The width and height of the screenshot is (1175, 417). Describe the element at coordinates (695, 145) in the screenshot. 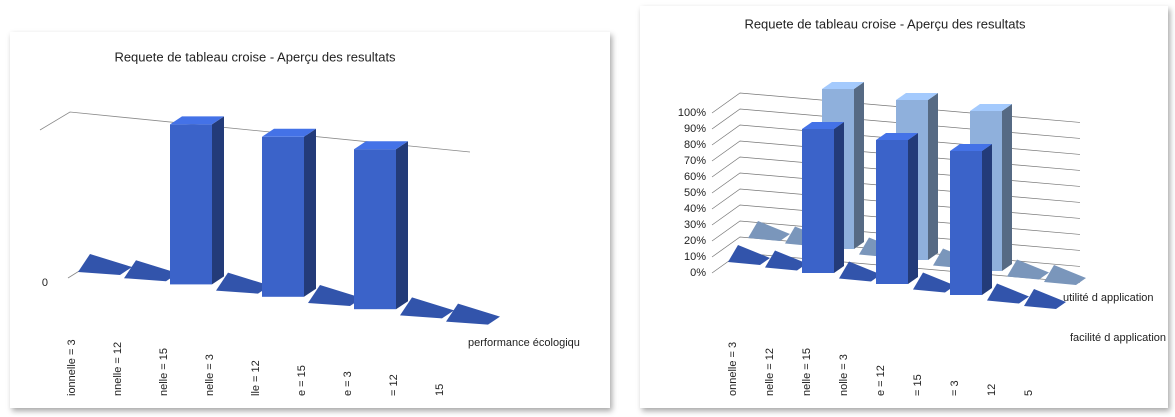

I see `y-tick-label: 80%` at that location.